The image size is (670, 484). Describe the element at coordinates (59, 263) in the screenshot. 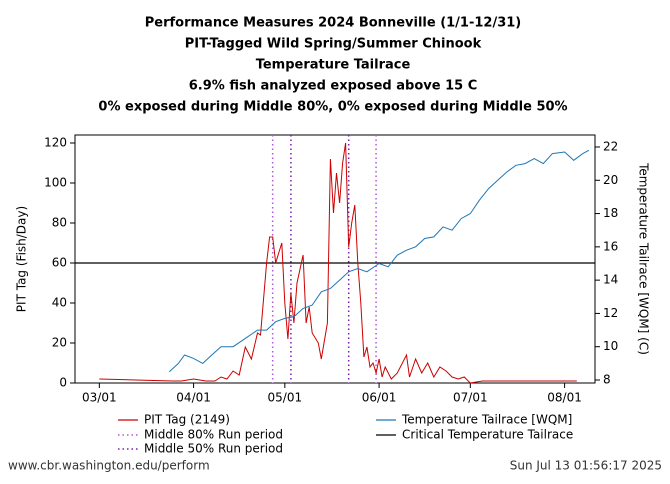

I see `y-tick-label: 60` at that location.